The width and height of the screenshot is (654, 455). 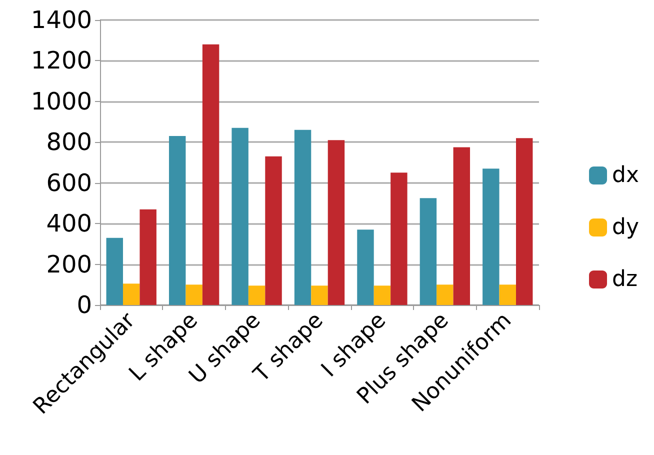 I want to click on y-tick-label: 1400, so click(x=61, y=20).